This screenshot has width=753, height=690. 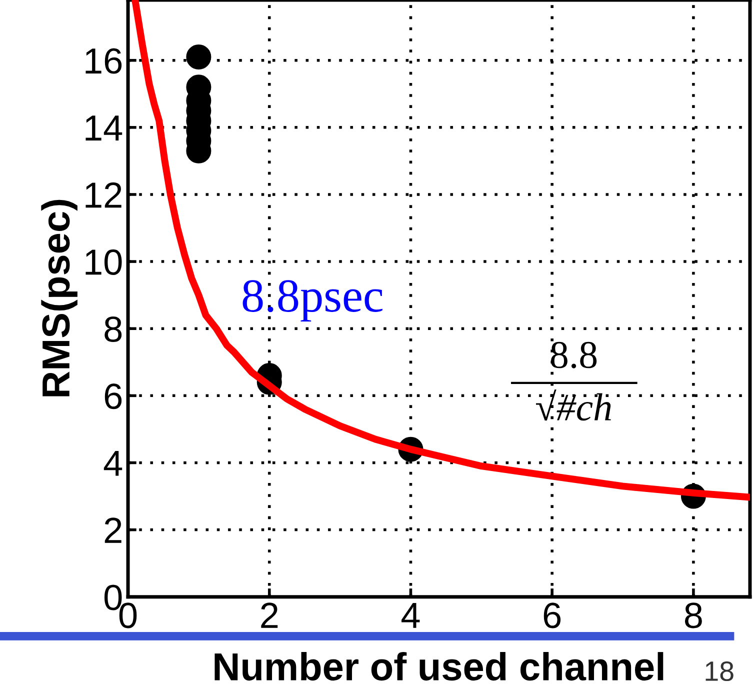 I want to click on x-tick-label: 8, so click(x=693, y=615).